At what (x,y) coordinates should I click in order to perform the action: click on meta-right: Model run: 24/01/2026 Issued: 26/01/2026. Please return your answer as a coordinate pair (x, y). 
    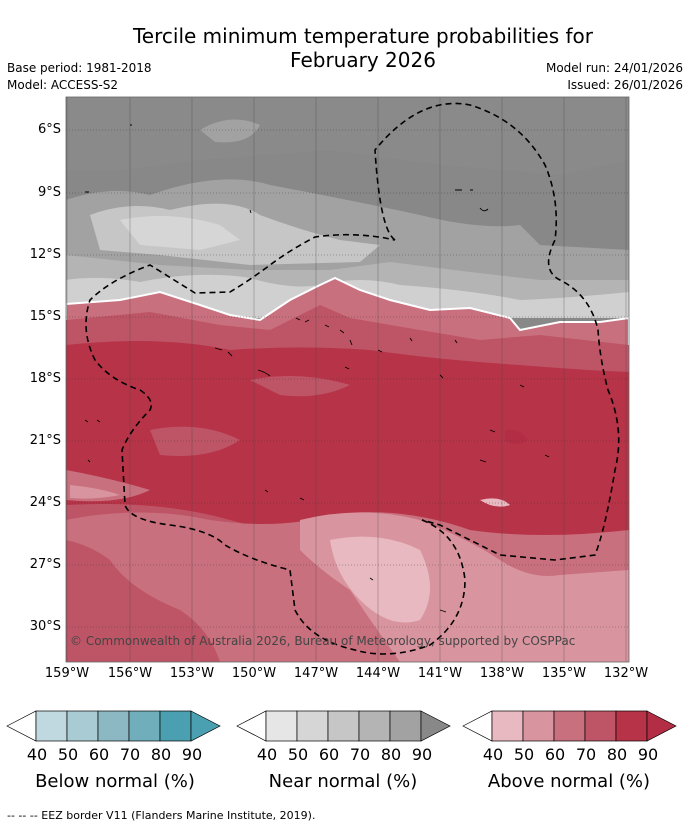
    Looking at the image, I should click on (614, 77).